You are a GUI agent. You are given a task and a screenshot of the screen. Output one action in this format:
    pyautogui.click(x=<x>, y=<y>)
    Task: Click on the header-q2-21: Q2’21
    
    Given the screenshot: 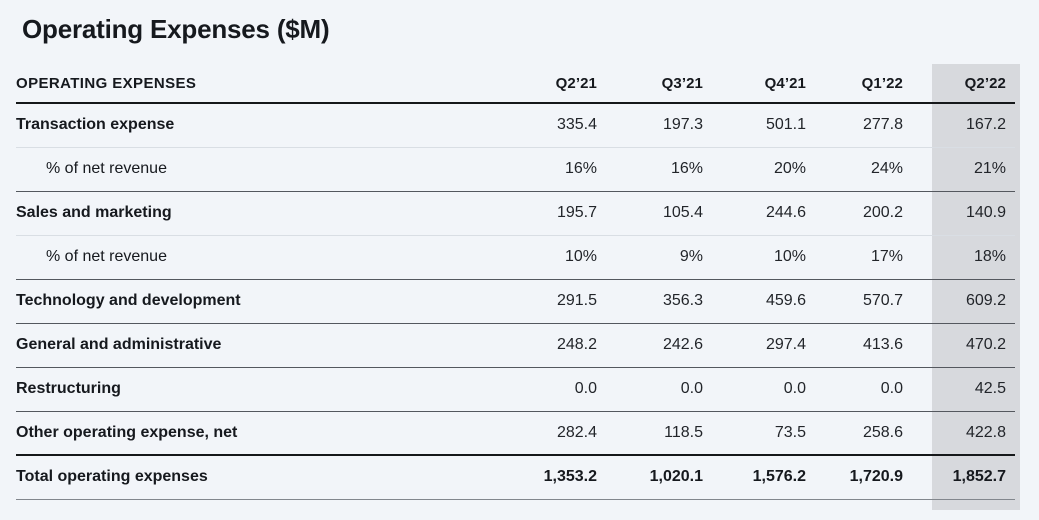 What is the action you would take?
    pyautogui.click(x=576, y=83)
    